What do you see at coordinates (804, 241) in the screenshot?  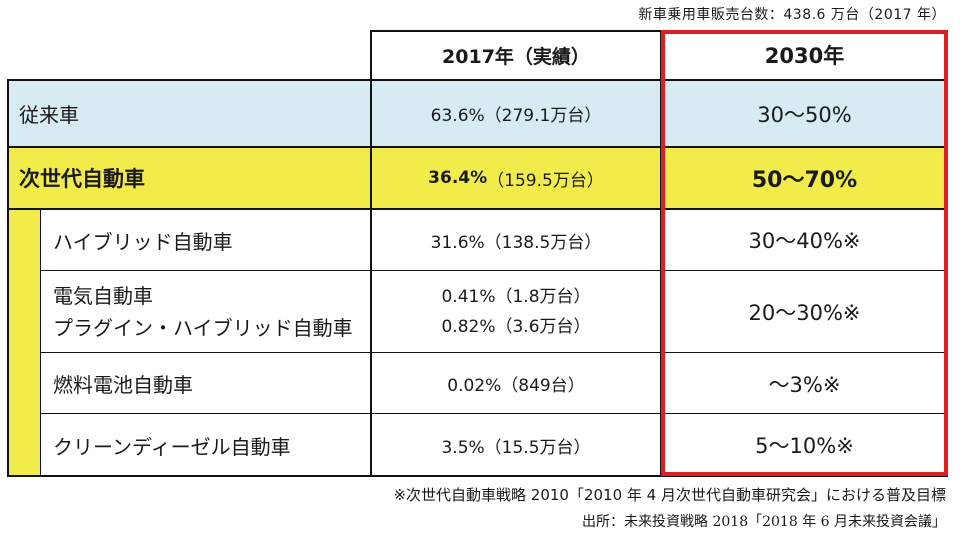 I see `row-hybrid-2030: 30〜40%※` at bounding box center [804, 241].